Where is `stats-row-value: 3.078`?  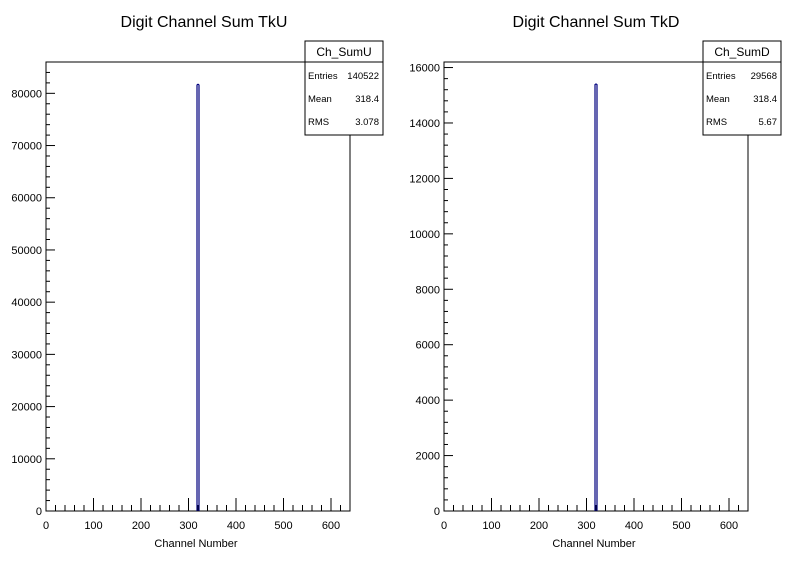
stats-row-value: 3.078 is located at coordinates (367, 122).